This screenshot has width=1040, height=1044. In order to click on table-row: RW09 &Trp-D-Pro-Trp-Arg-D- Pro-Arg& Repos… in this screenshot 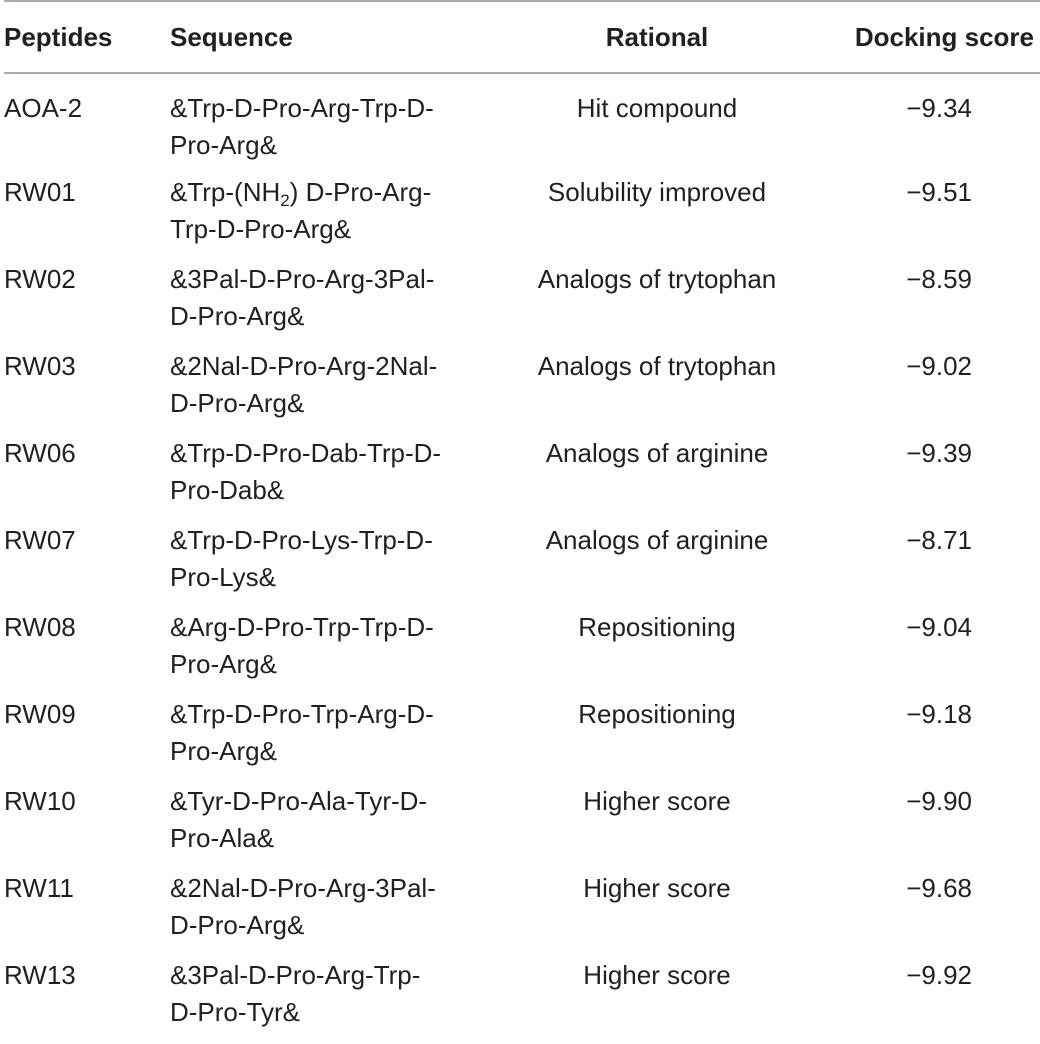, I will do `click(522, 739)`.